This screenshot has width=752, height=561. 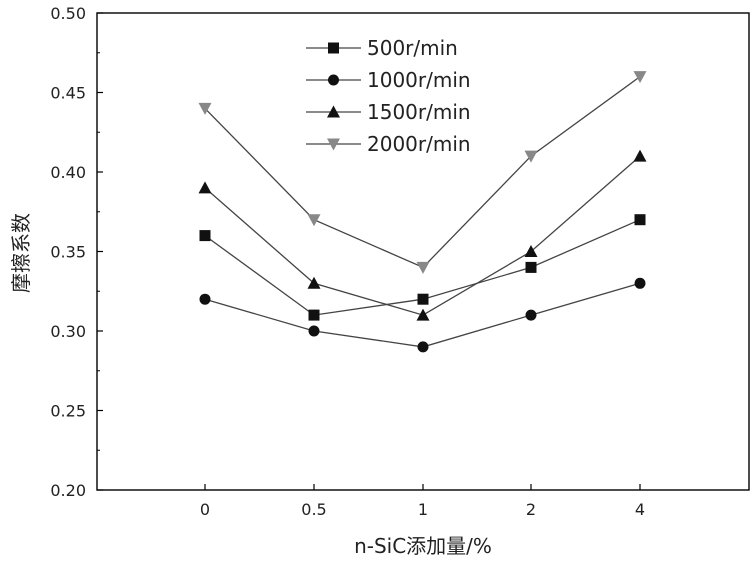 I want to click on y-tick-label: 0.20, so click(x=68, y=490).